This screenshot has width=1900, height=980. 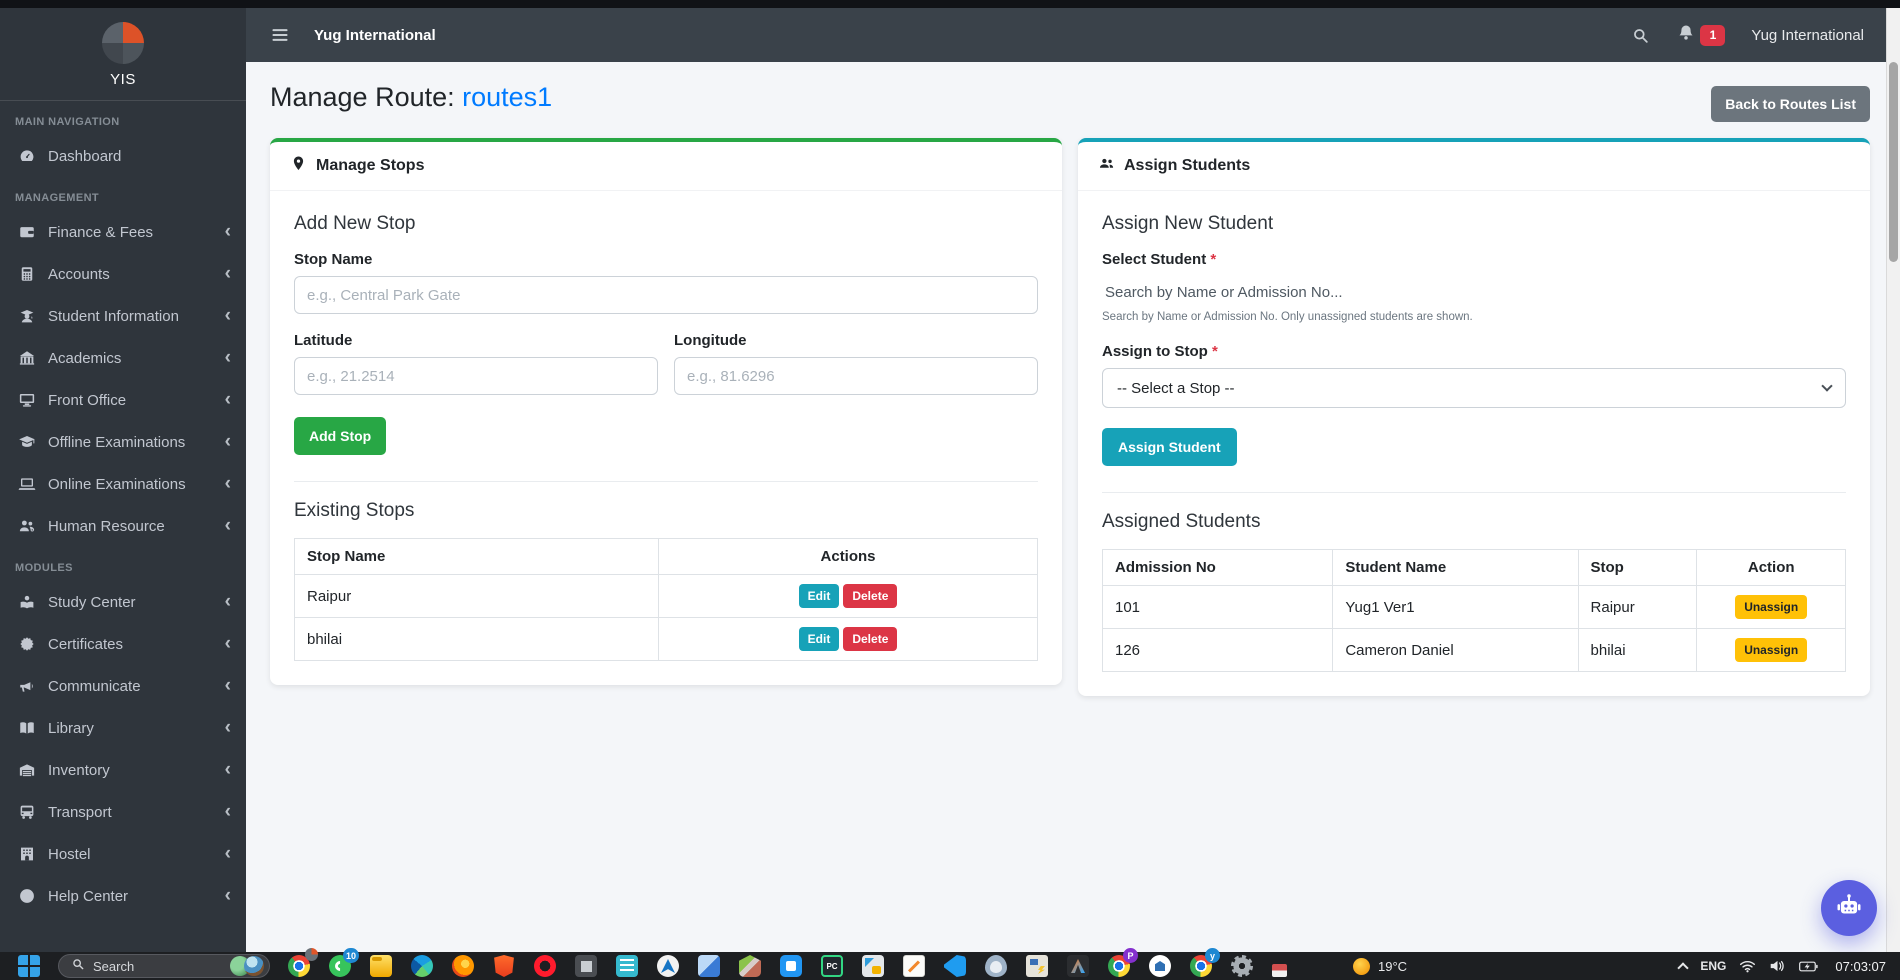 What do you see at coordinates (123, 156) in the screenshot?
I see `sidebar-item-dashboard: Dashboard` at bounding box center [123, 156].